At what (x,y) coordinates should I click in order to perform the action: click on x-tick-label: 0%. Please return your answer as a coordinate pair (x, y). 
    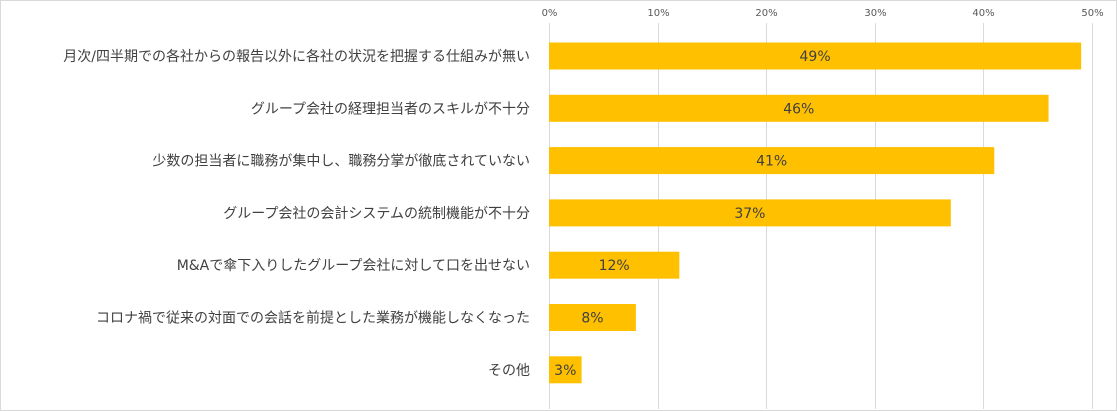
    Looking at the image, I should click on (550, 13).